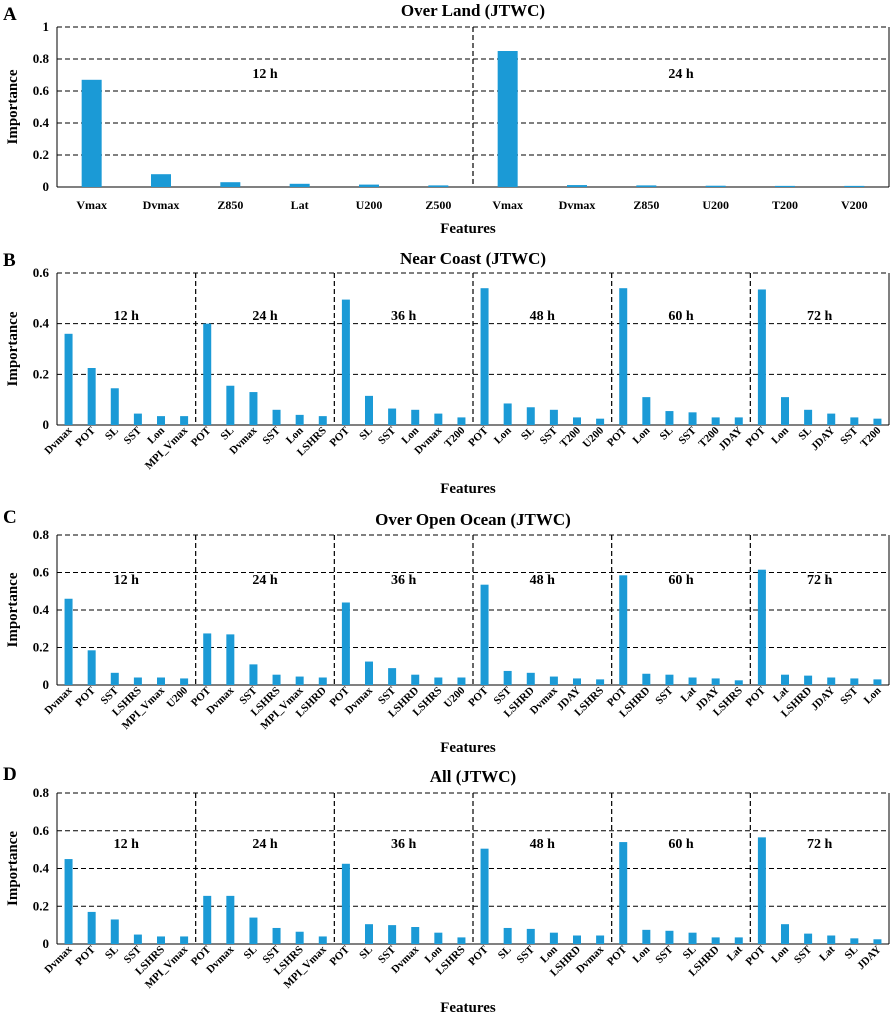 Image resolution: width=892 pixels, height=1017 pixels. What do you see at coordinates (167, 448) in the screenshot?
I see `x-tick-label: MPI_Vmax` at bounding box center [167, 448].